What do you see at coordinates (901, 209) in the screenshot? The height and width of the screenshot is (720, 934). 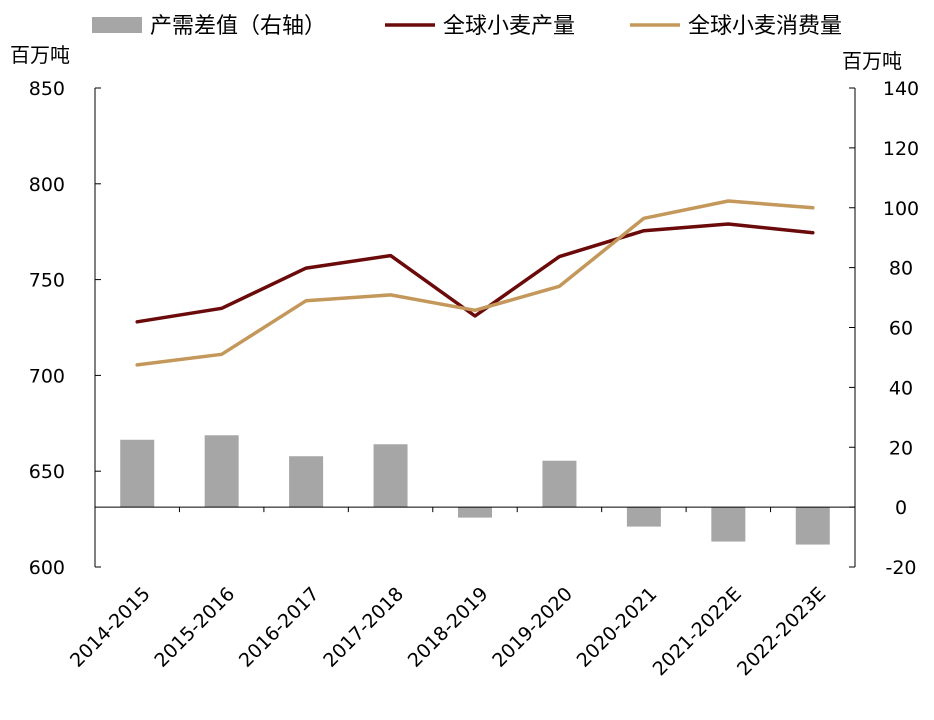 I see `right-tick-label: 100` at bounding box center [901, 209].